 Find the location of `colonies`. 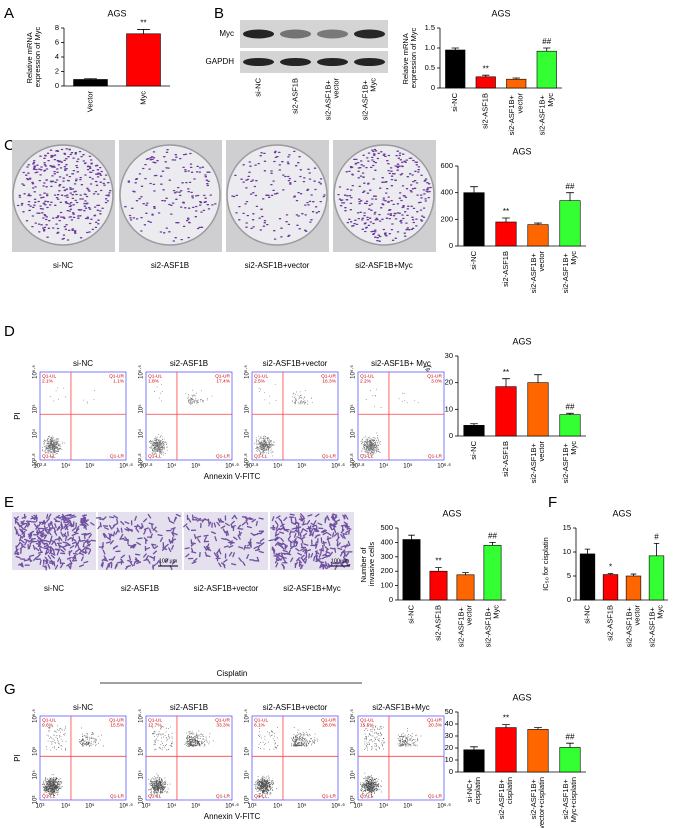

colonies is located at coordinates (64, 194).